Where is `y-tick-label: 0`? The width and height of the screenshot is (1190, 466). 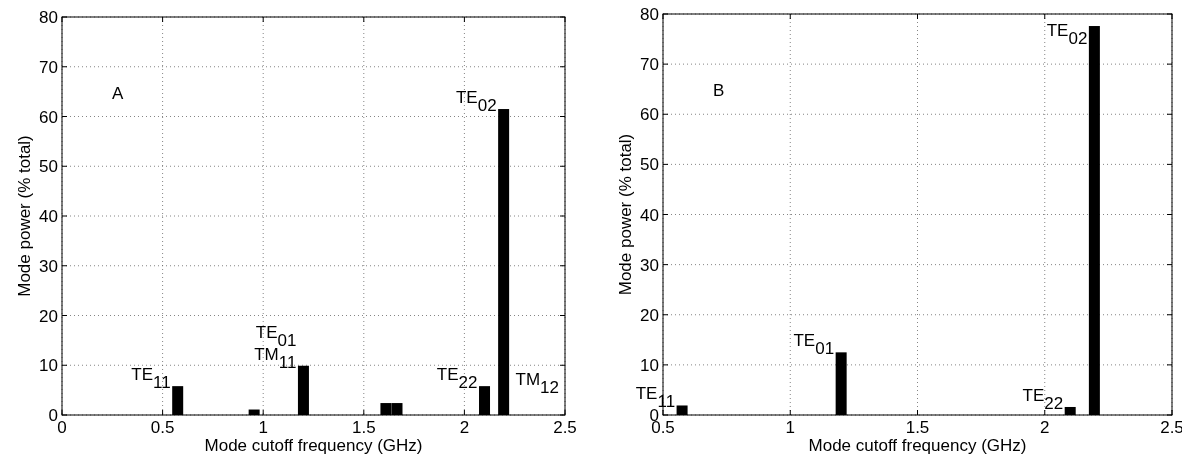 y-tick-label: 0 is located at coordinates (53, 415).